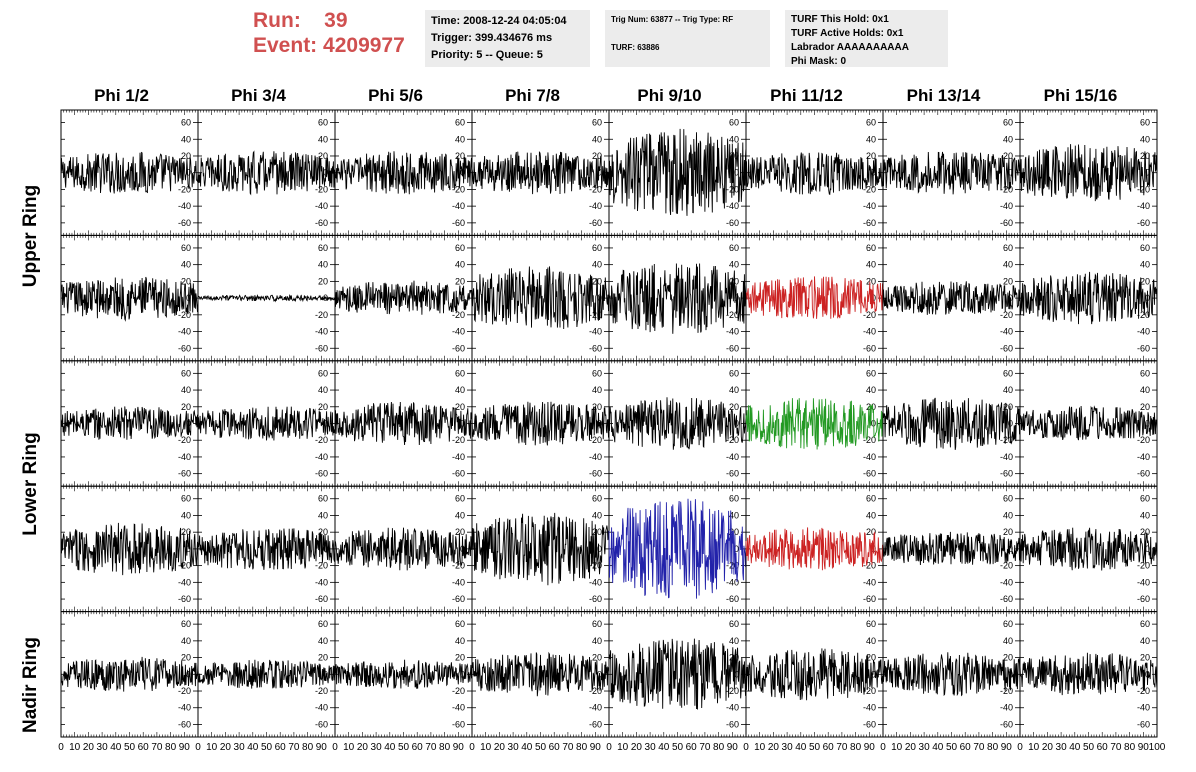 This screenshot has height=772, width=1196. I want to click on trig-num-text: Trig Num: 63877 -- Trig Type: RF, so click(672, 19).